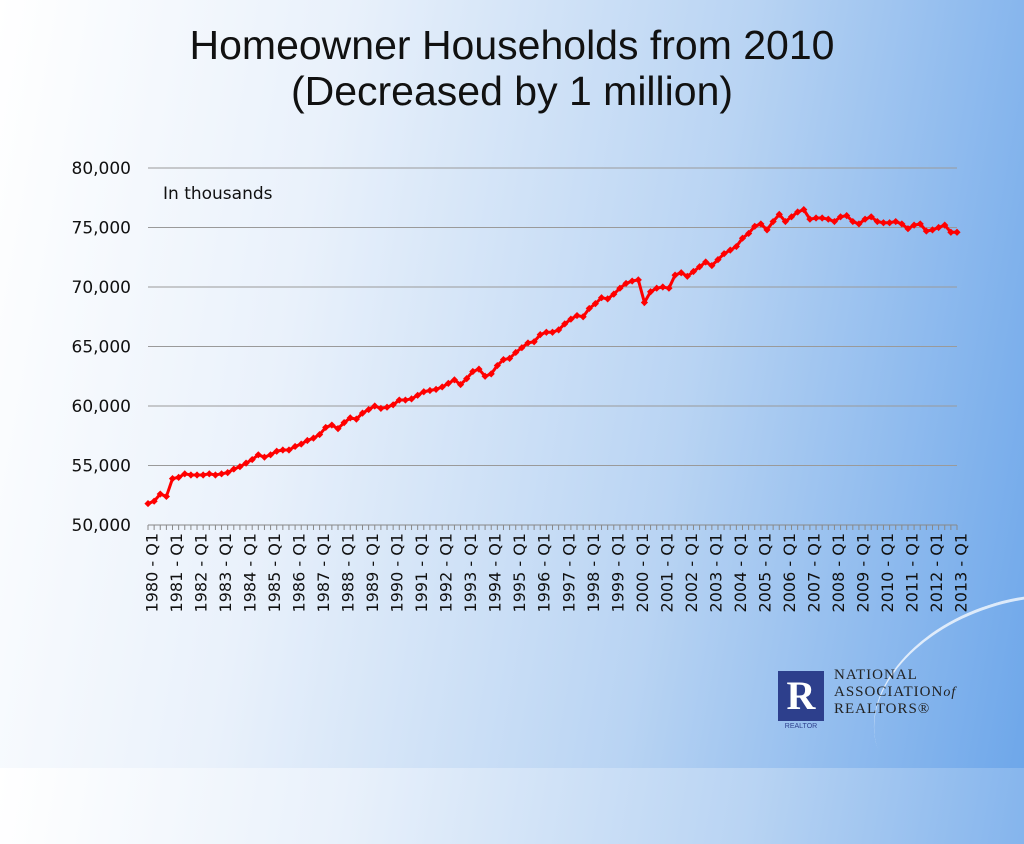 The image size is (1024, 844). I want to click on x-tick-label: 1998 - Q1, so click(593, 572).